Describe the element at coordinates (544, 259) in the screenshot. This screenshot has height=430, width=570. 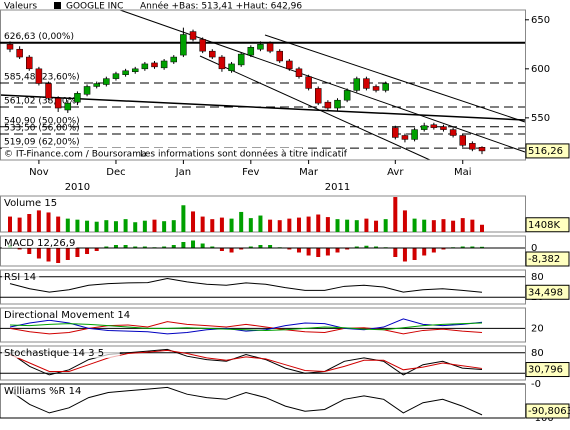
I see `last-value-label: -8,382` at that location.